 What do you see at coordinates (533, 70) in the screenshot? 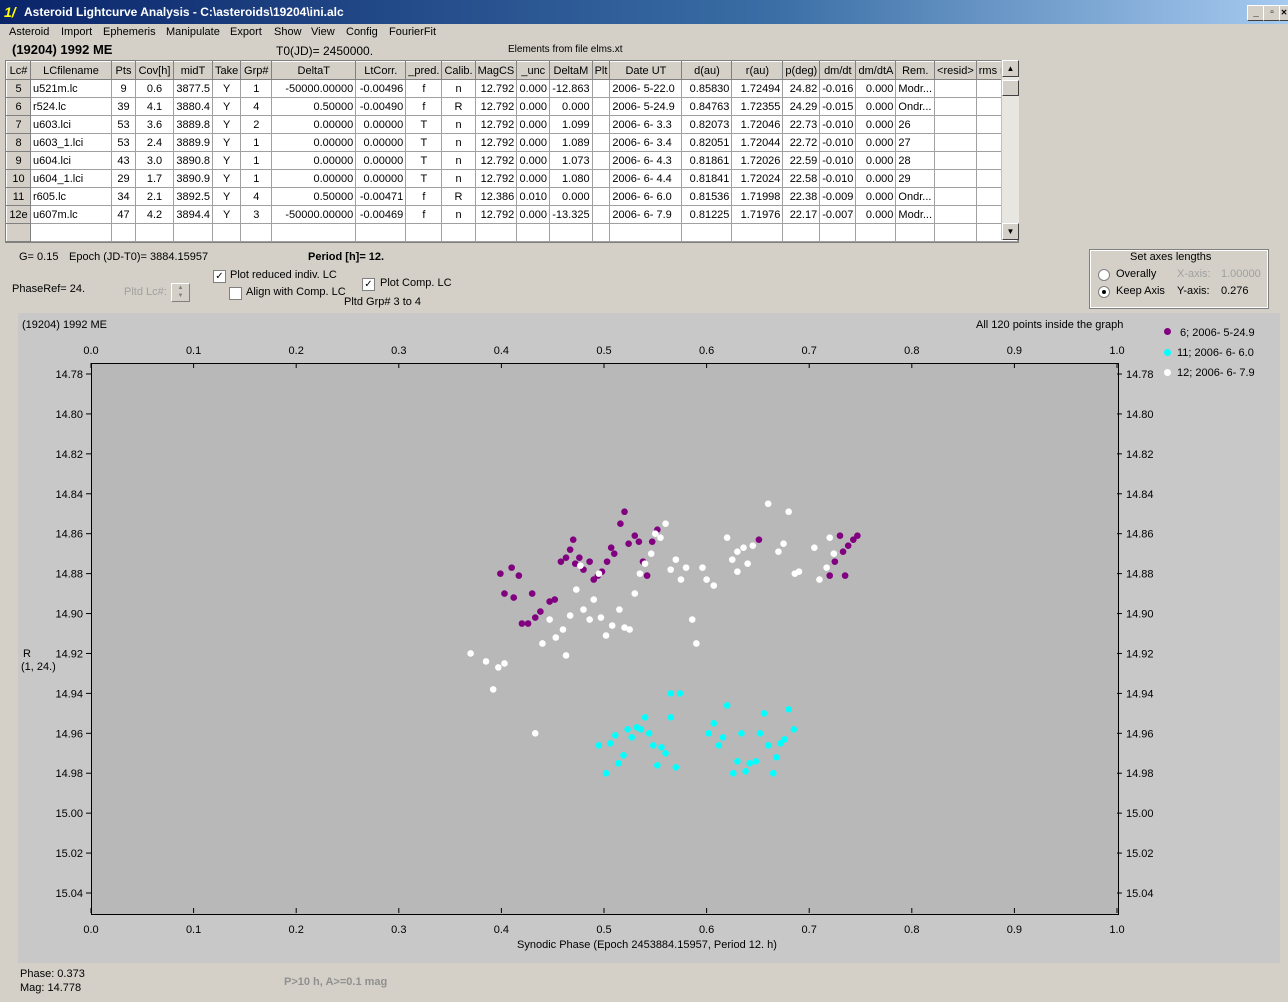
I see `column-header: _unc` at bounding box center [533, 70].